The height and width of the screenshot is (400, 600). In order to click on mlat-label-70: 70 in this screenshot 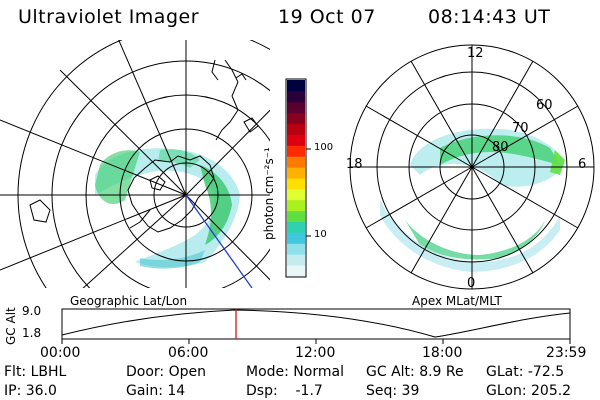, I will do `click(520, 128)`.